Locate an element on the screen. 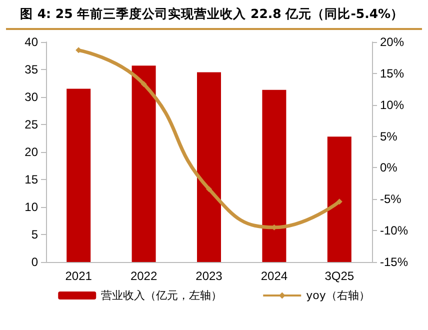 Image resolution: width=428 pixels, height=330 pixels. y2-tick-label: -10% is located at coordinates (394, 231).